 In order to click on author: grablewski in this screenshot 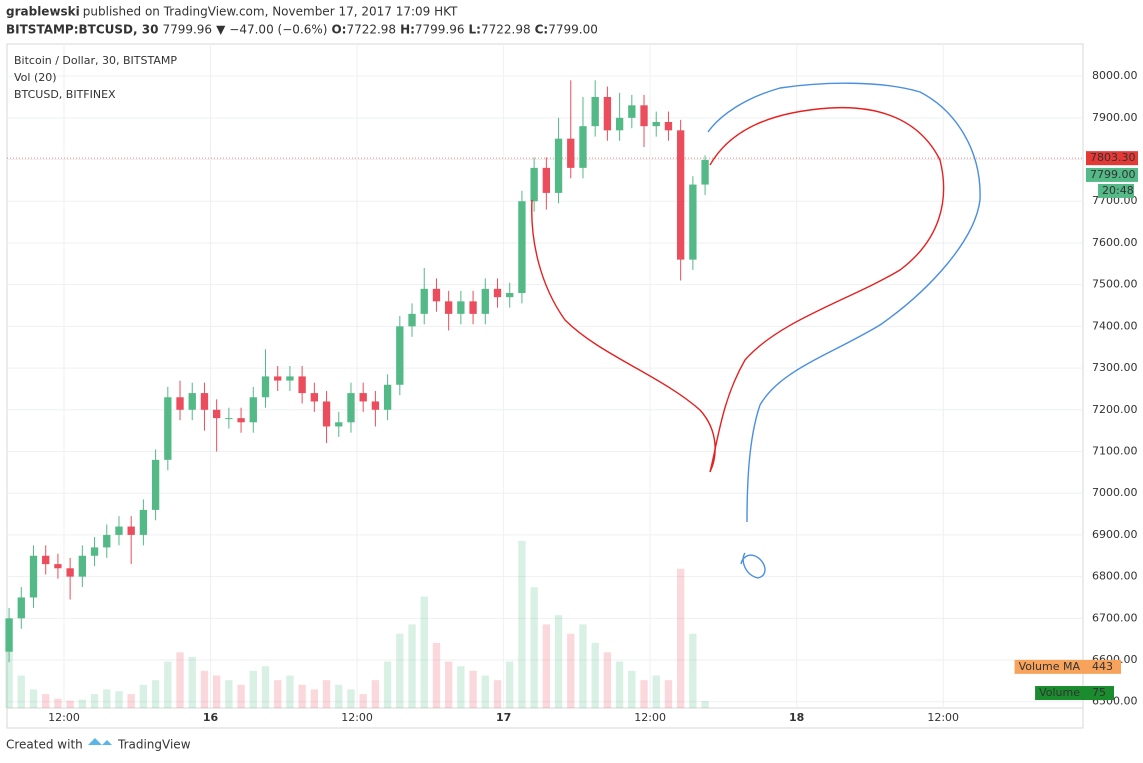, I will do `click(43, 12)`.